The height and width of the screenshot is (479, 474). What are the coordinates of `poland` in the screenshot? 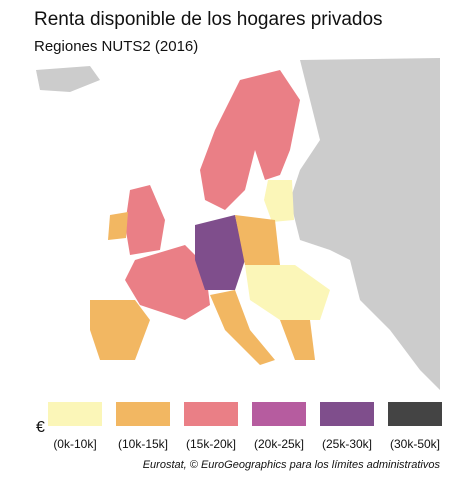 It's located at (257, 240).